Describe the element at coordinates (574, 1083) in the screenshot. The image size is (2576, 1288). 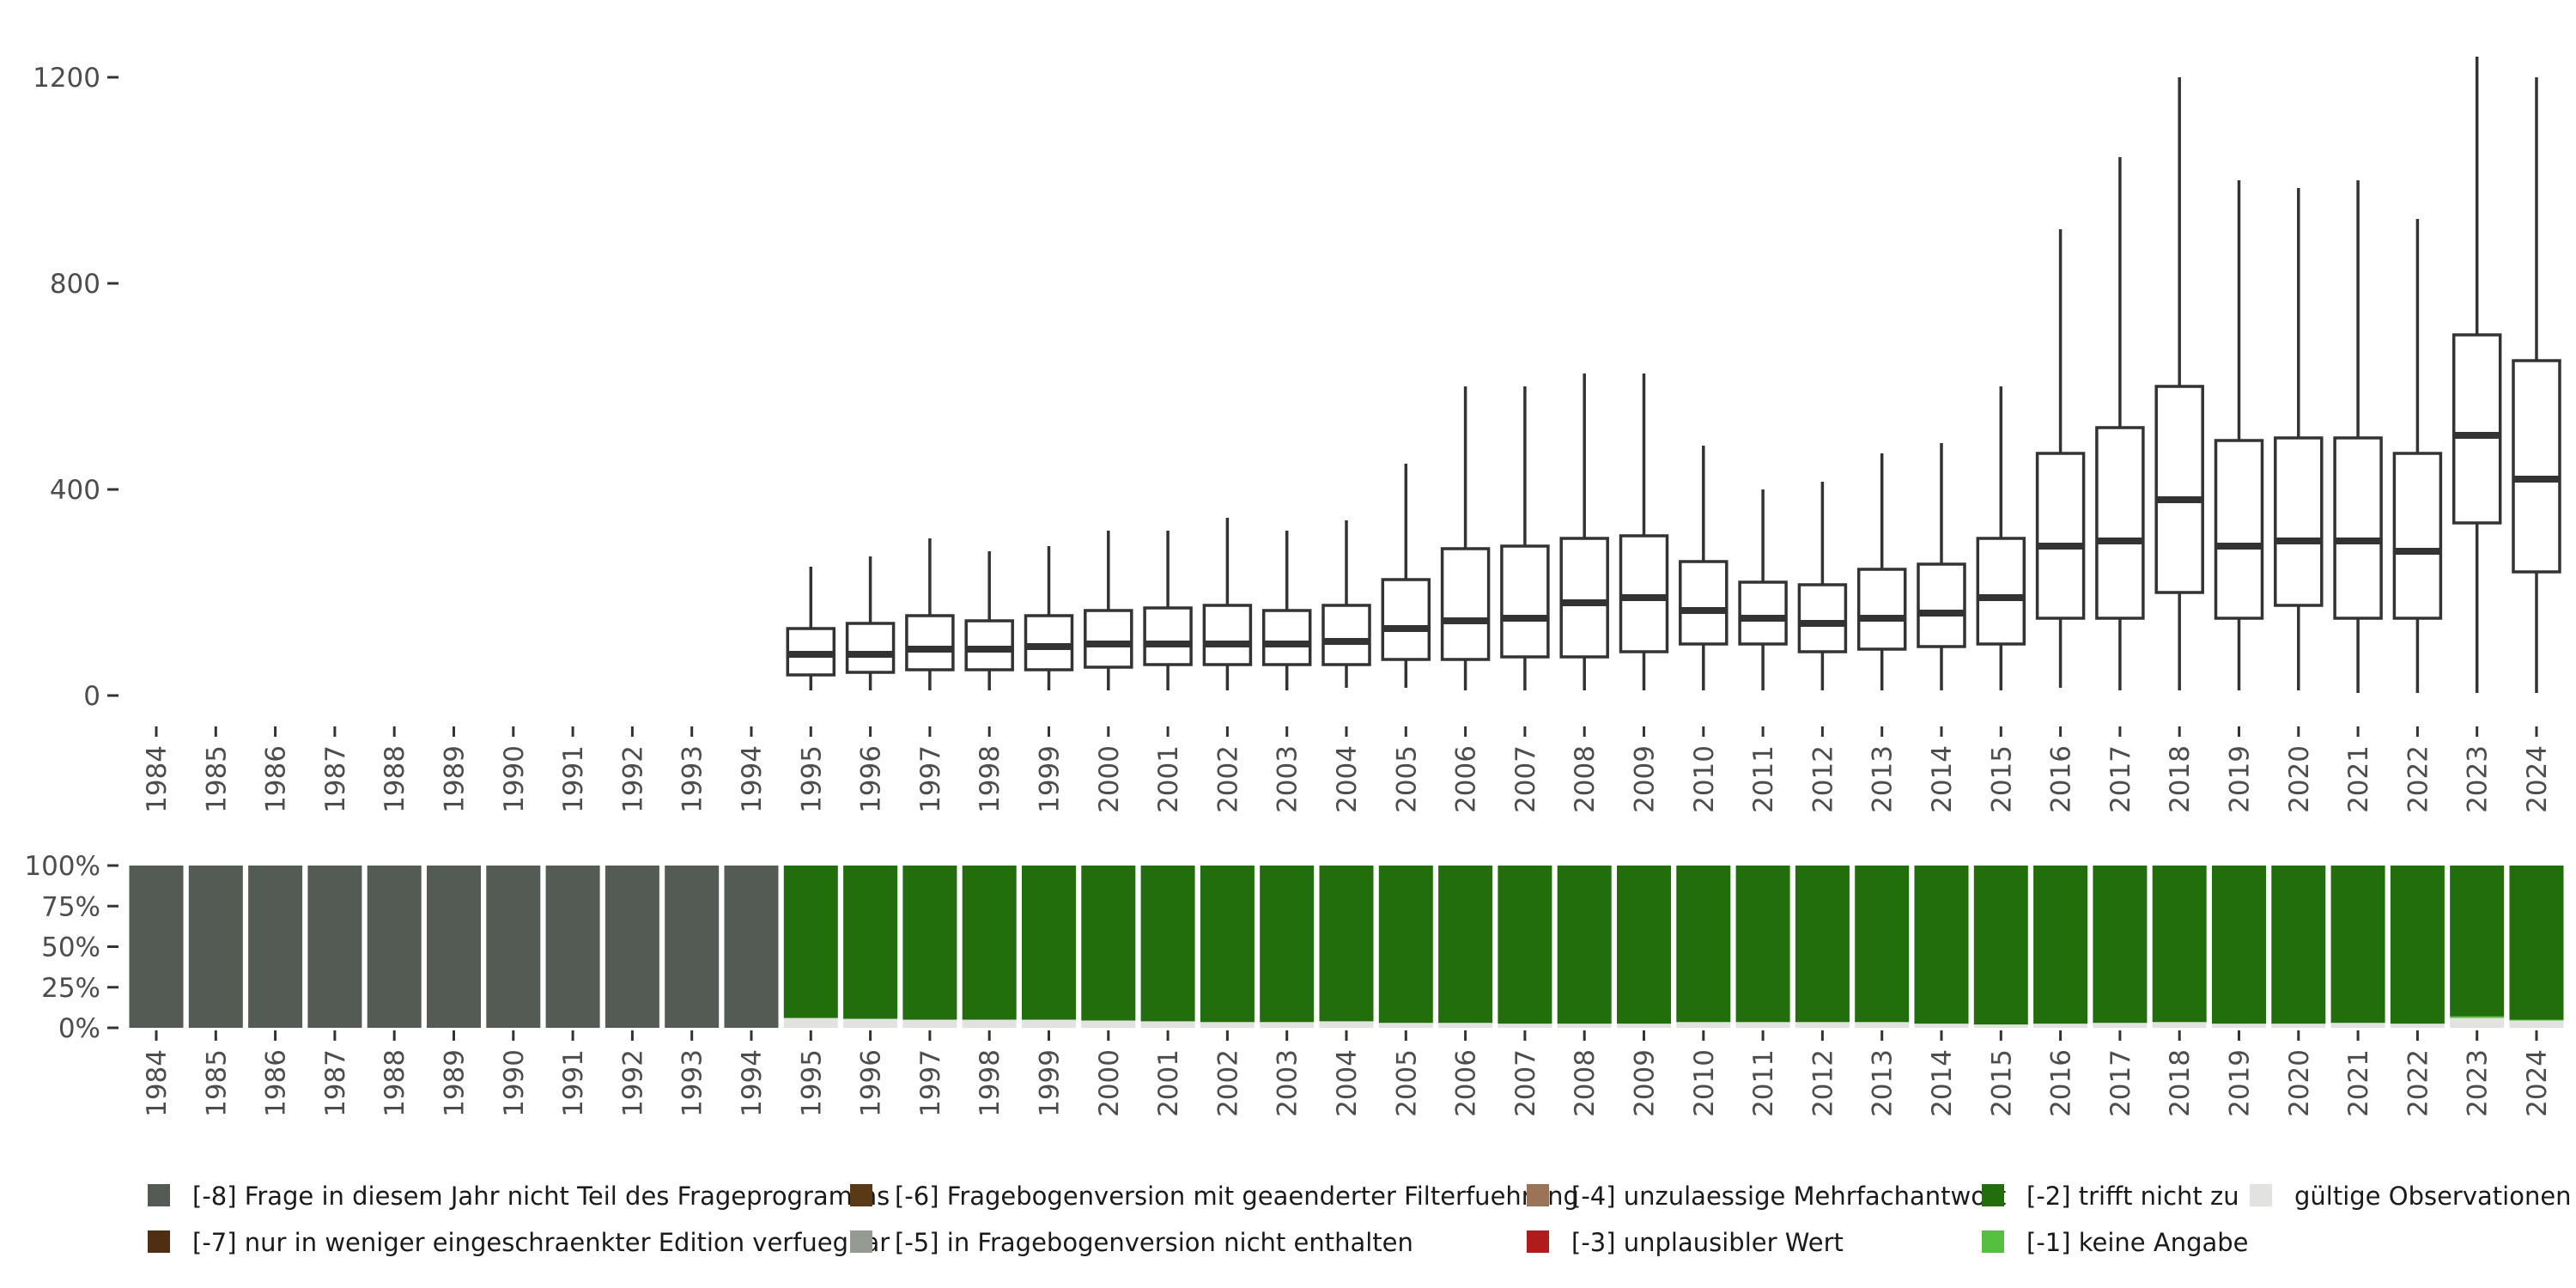
I see `bar-x-tick-label: 1991` at that location.